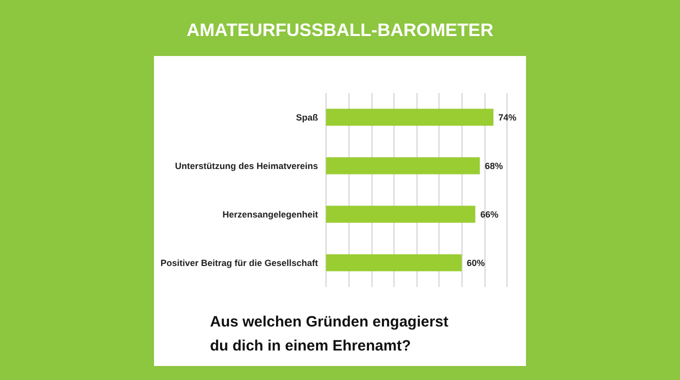 This screenshot has width=680, height=380. Describe the element at coordinates (239, 263) in the screenshot. I see `y-tick-label: Positiver Beitrag für die Gesellschaft` at that location.